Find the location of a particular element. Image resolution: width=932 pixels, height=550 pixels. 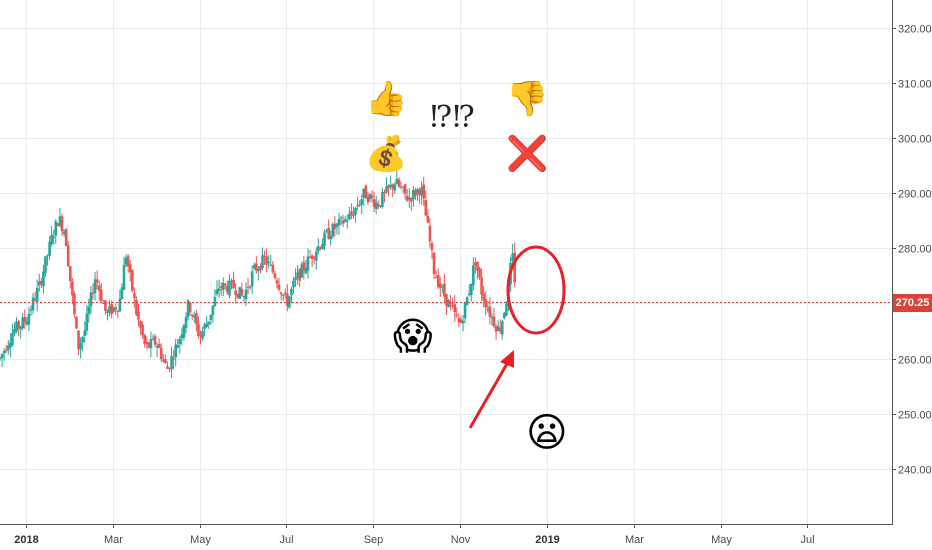

highlight-circle is located at coordinates (536, 290).